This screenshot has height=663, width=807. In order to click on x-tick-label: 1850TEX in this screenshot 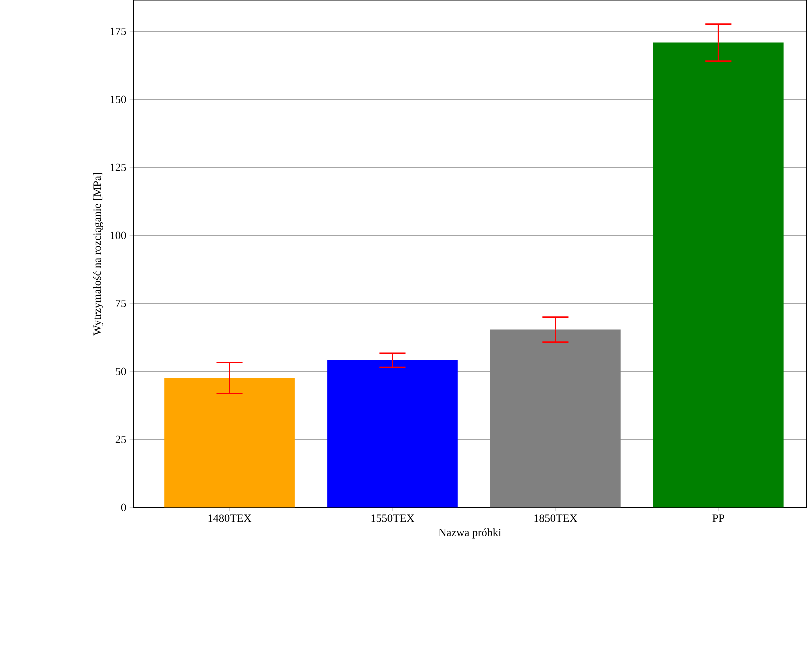, I will do `click(556, 518)`.